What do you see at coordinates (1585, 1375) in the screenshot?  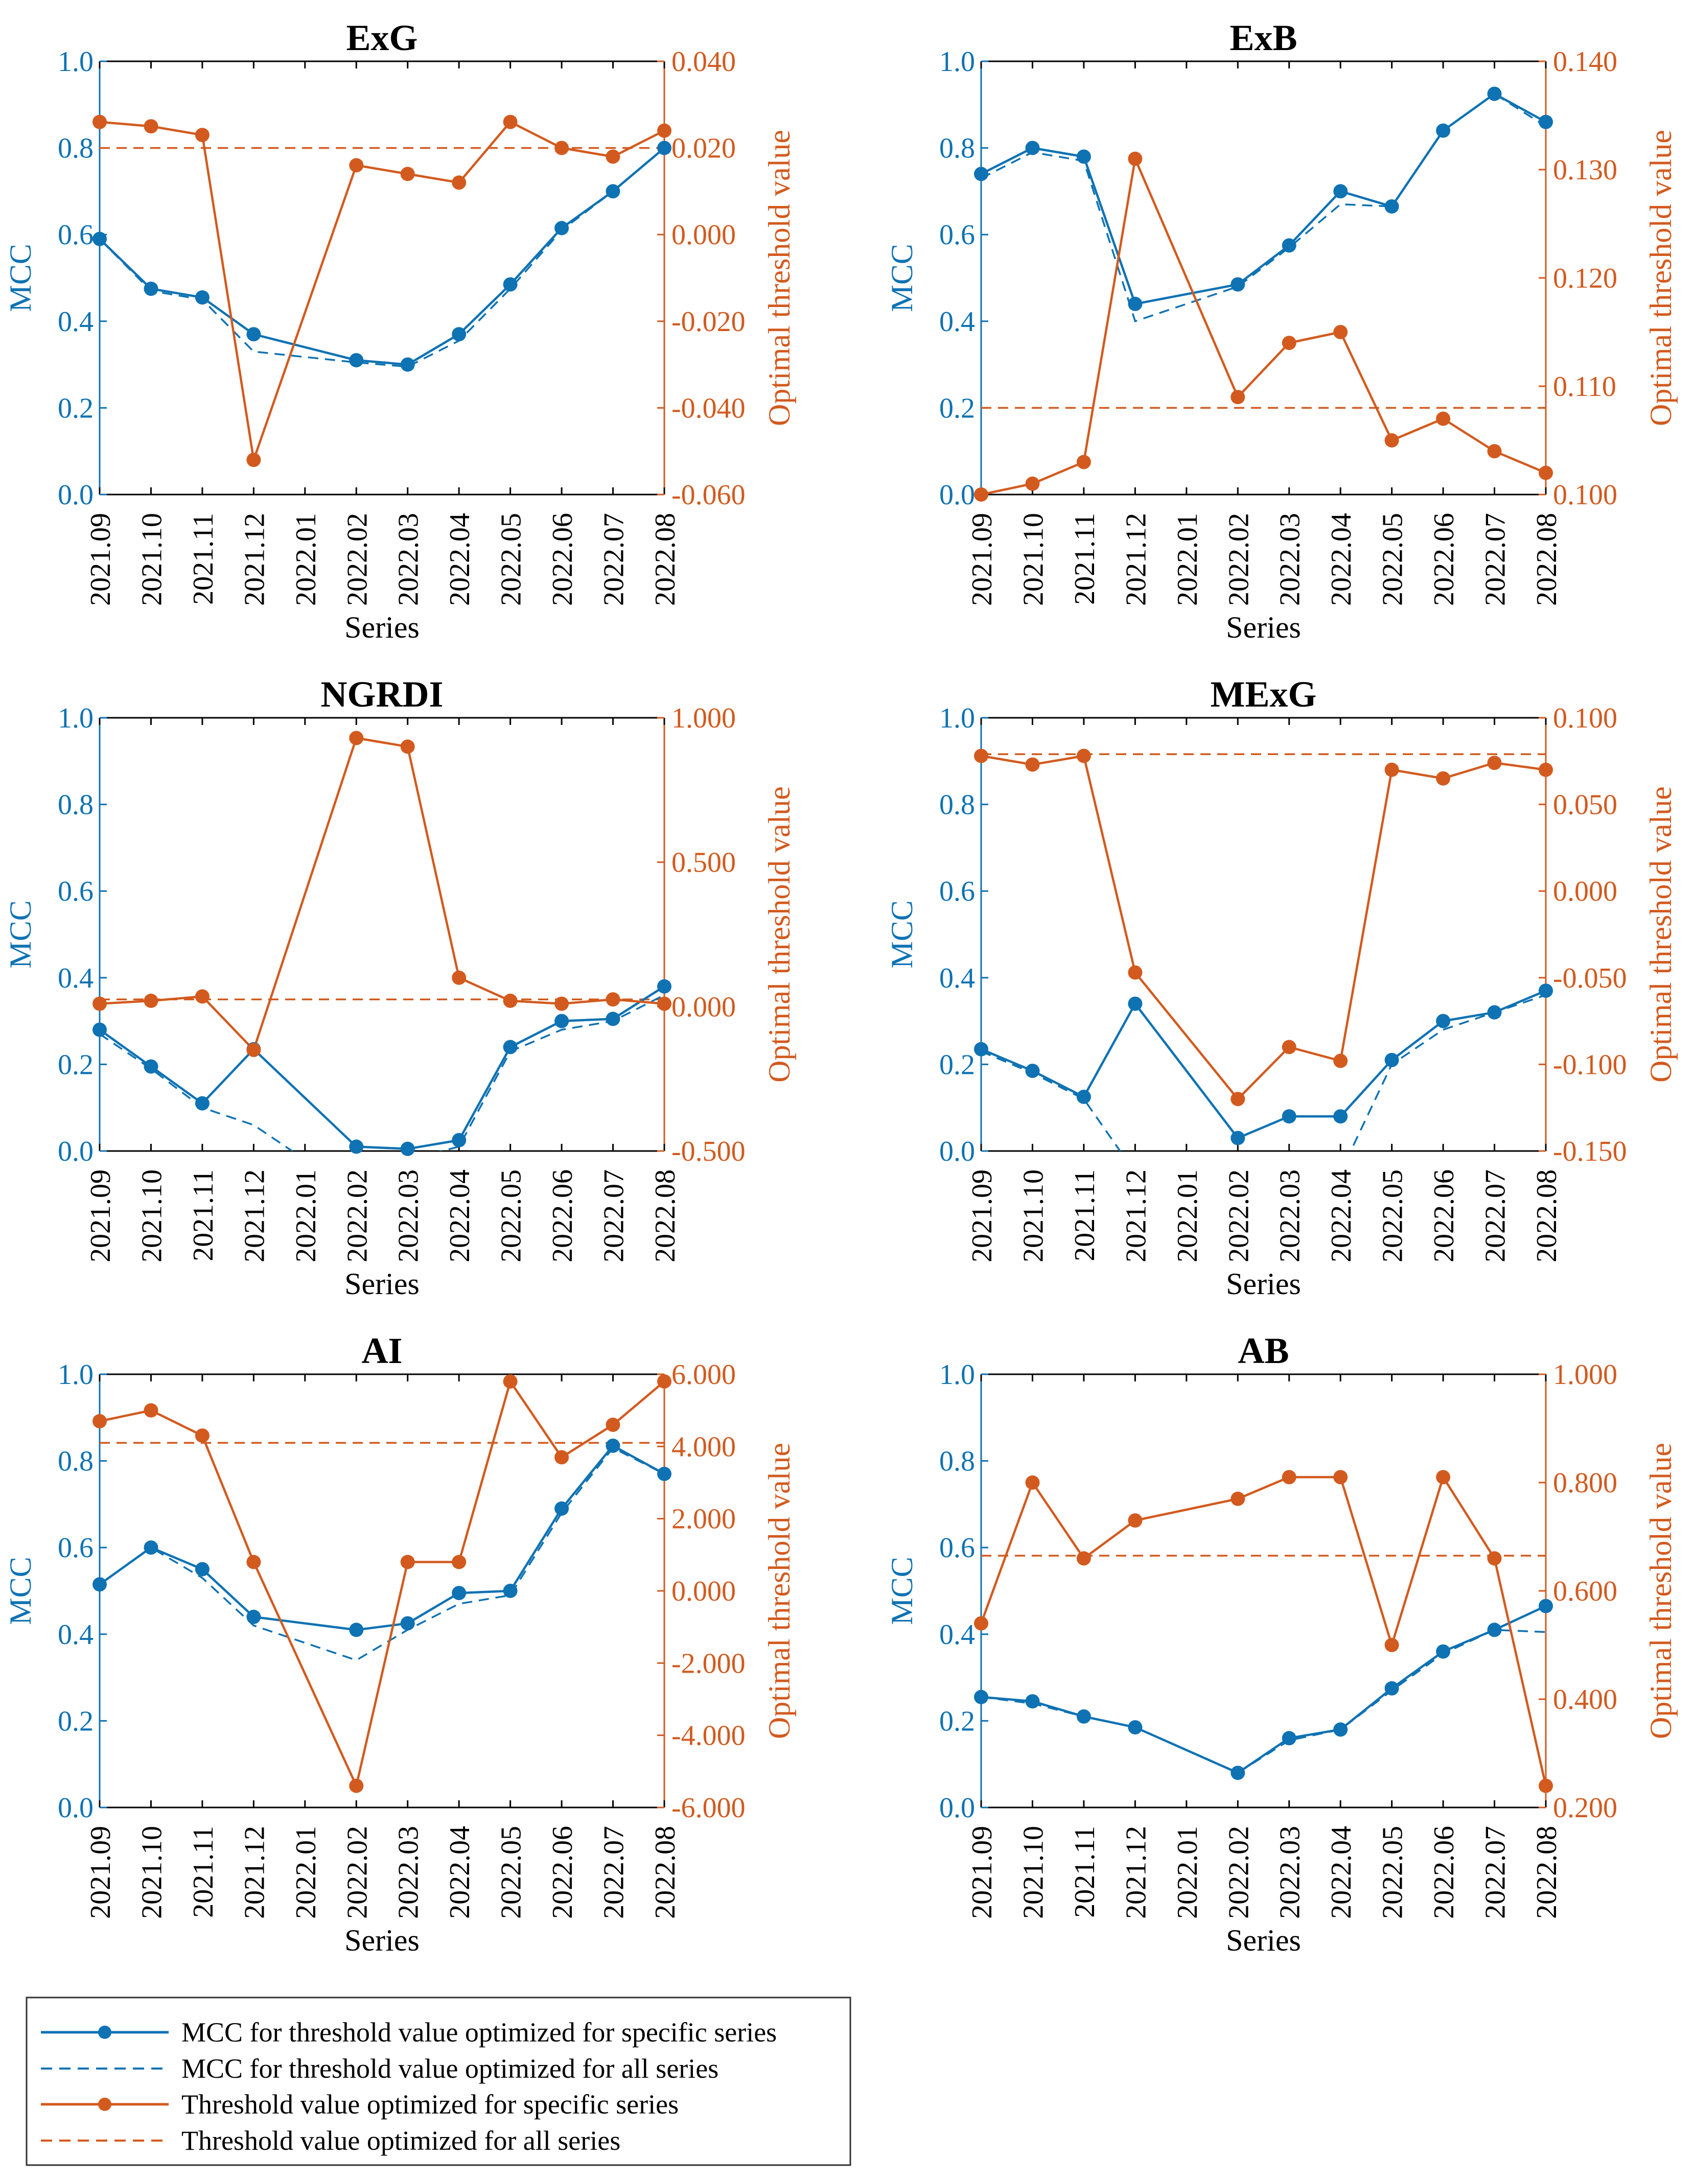 I see `y-tick-label-right-ab: 1.000` at bounding box center [1585, 1375].